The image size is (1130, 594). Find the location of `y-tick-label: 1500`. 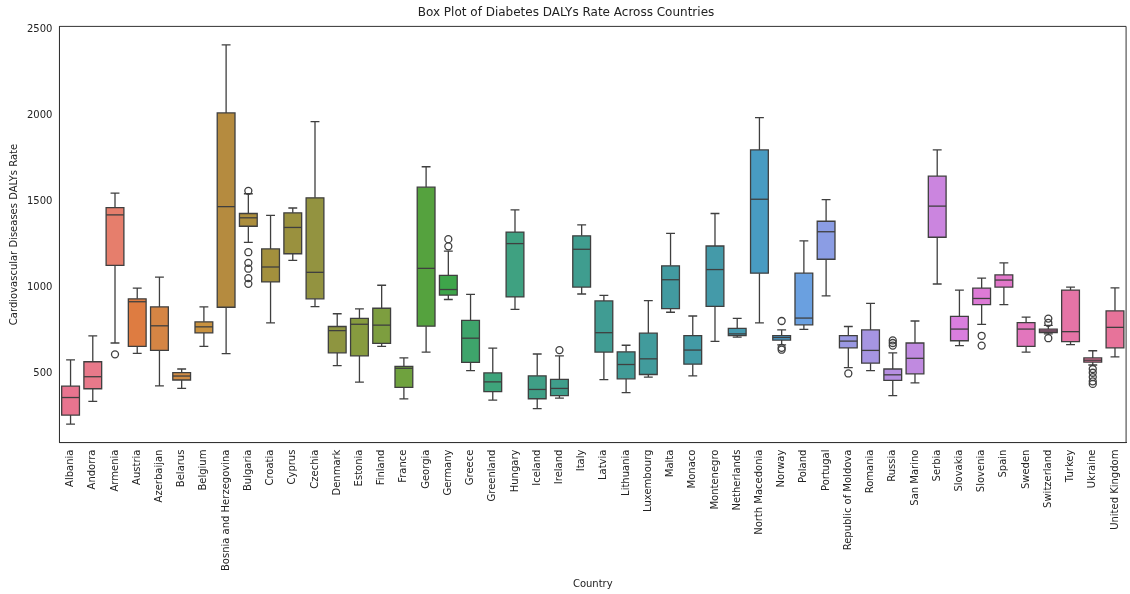

y-tick-label: 1500 is located at coordinates (40, 201).